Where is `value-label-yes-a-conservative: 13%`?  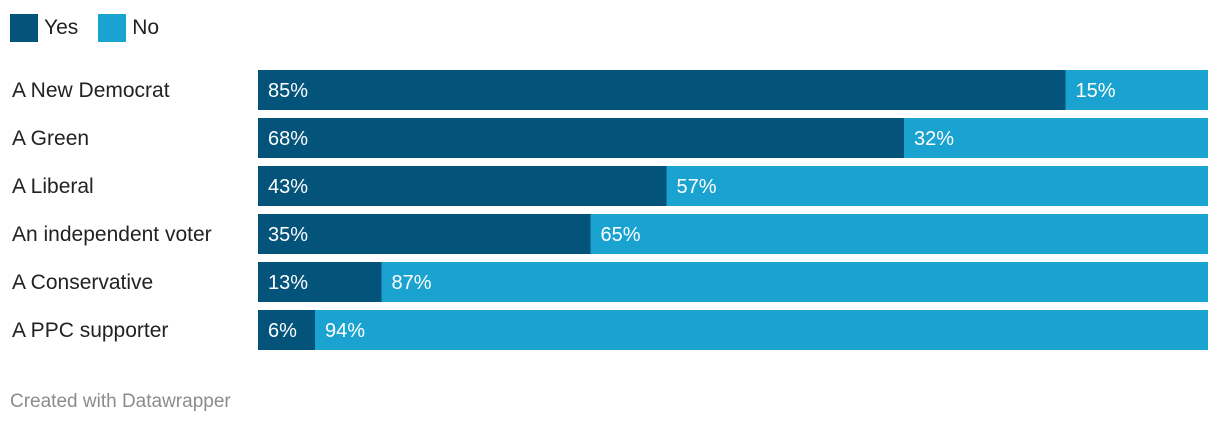 value-label-yes-a-conservative: 13% is located at coordinates (288, 283).